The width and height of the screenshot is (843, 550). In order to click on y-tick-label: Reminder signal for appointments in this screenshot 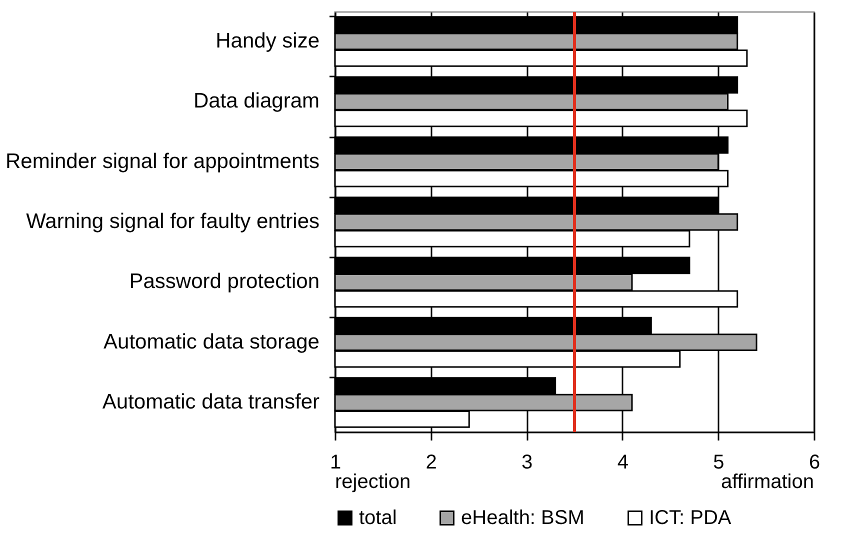, I will do `click(163, 161)`.